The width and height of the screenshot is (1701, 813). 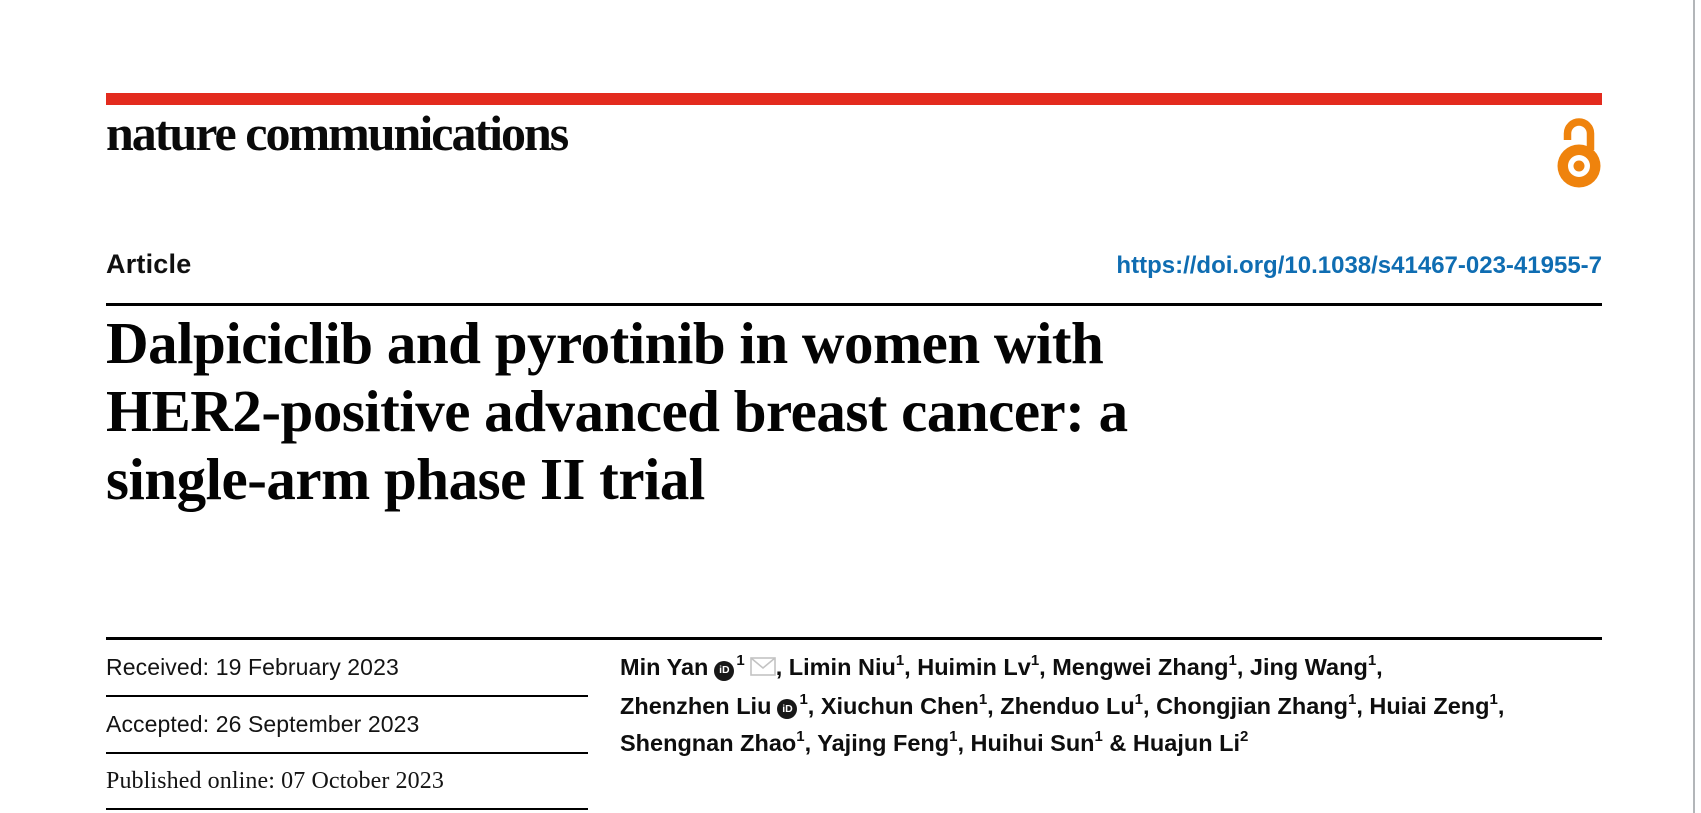 I want to click on author-name: Huihui Sun, so click(x=1032, y=743).